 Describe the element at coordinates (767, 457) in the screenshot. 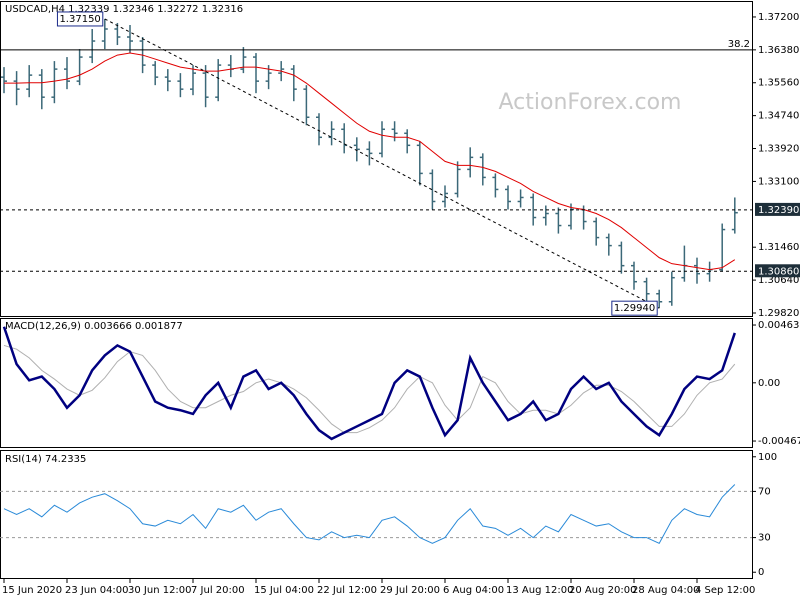

I see `y-tick-label: 100` at that location.